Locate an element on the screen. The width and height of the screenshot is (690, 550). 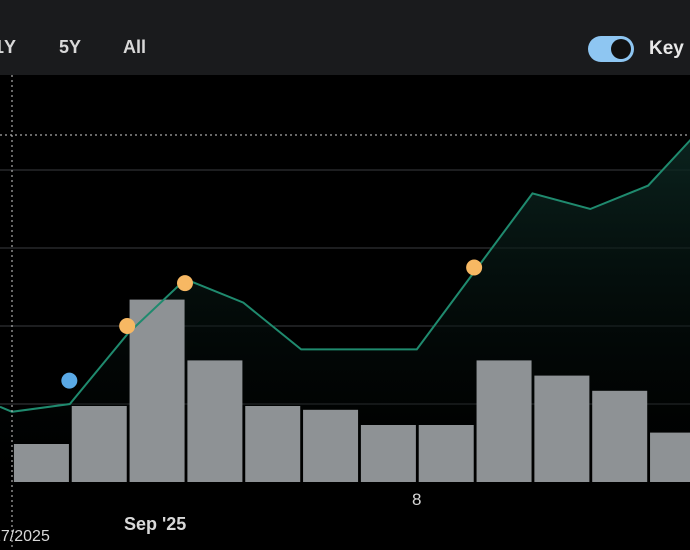
dividend-marker is located at coordinates (69, 380).